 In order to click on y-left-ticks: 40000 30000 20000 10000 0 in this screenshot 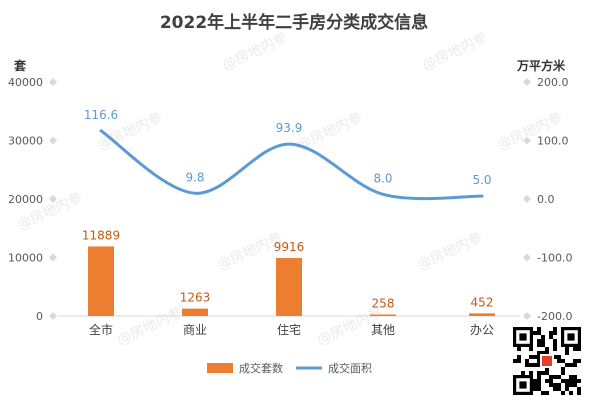, I will do `click(32, 199)`.